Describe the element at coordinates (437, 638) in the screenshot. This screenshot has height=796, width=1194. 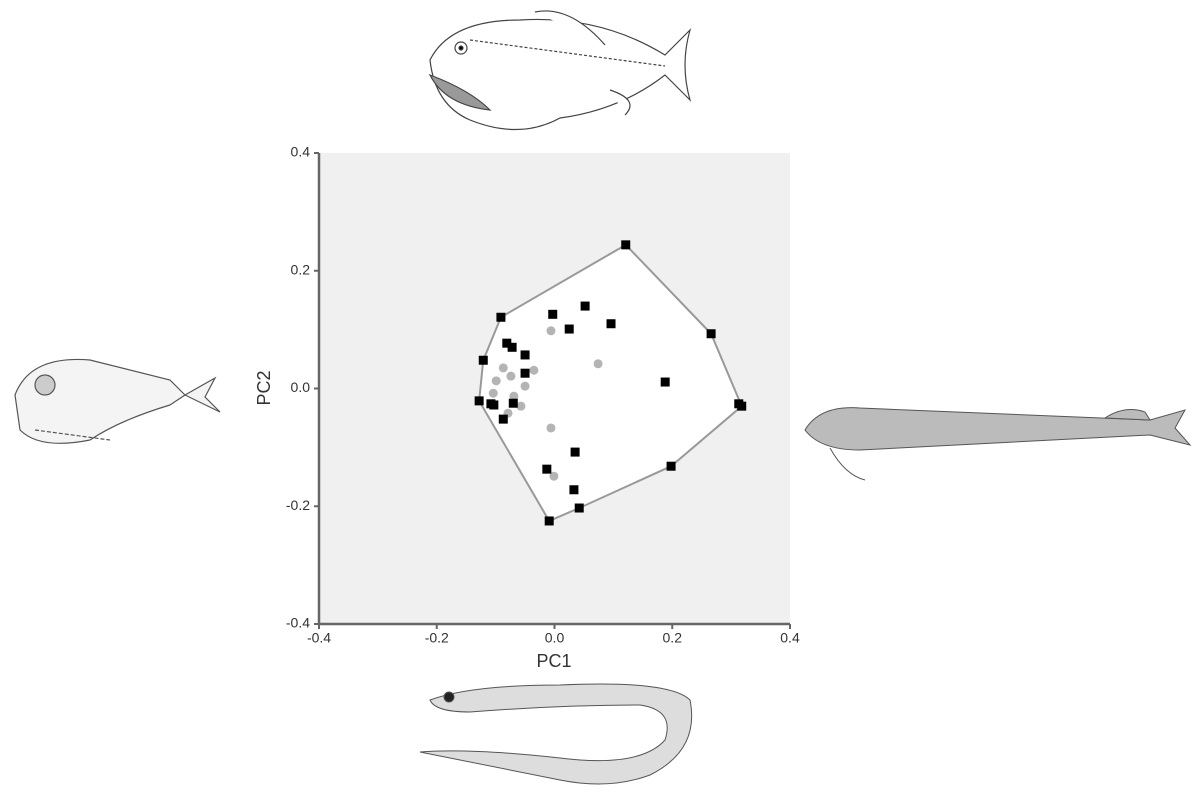
I see `x-tick-label: -0.2` at that location.